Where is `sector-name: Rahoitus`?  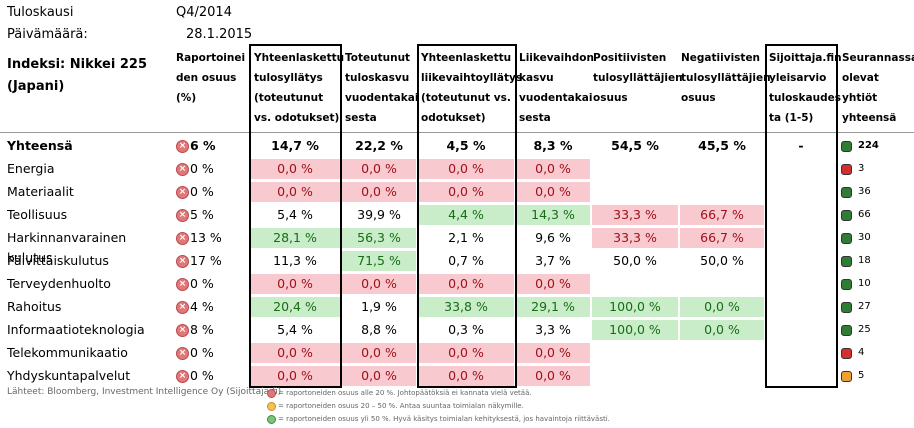 sector-name: Rahoitus is located at coordinates (34, 306).